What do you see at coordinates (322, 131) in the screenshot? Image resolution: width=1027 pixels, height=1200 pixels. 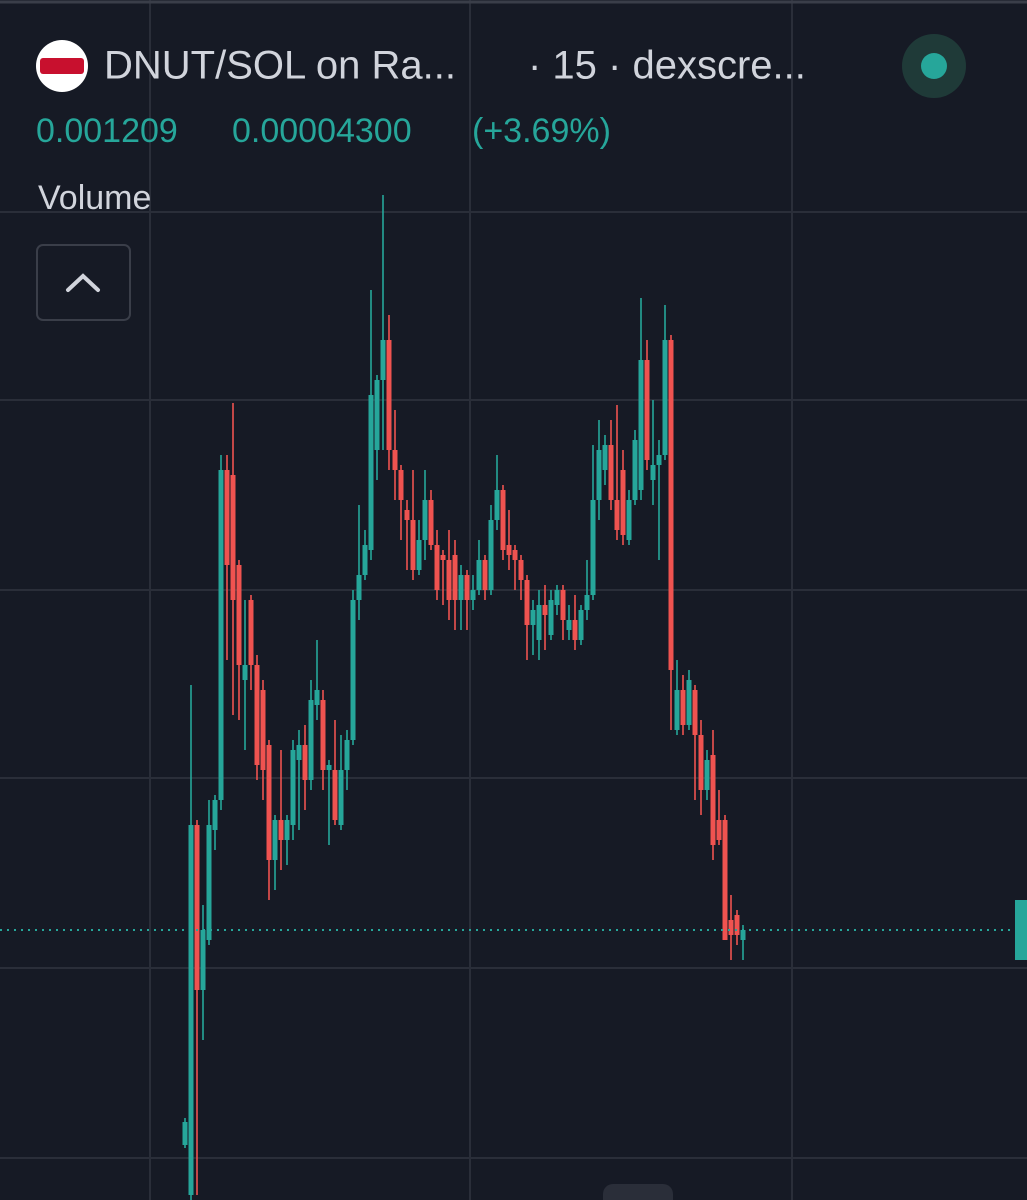 I see `price-change: 0.00004300` at bounding box center [322, 131].